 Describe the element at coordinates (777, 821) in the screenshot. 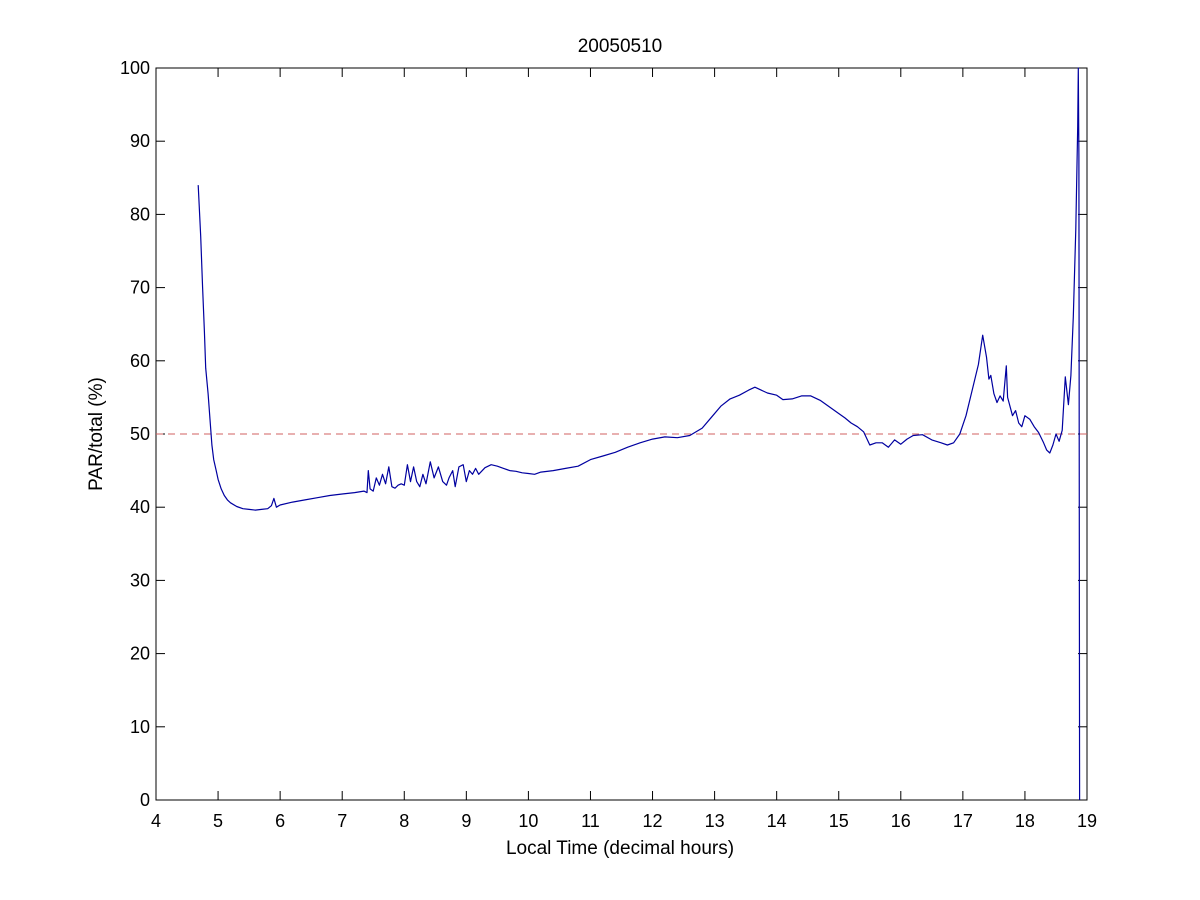

I see `x-tick-label: 14` at that location.